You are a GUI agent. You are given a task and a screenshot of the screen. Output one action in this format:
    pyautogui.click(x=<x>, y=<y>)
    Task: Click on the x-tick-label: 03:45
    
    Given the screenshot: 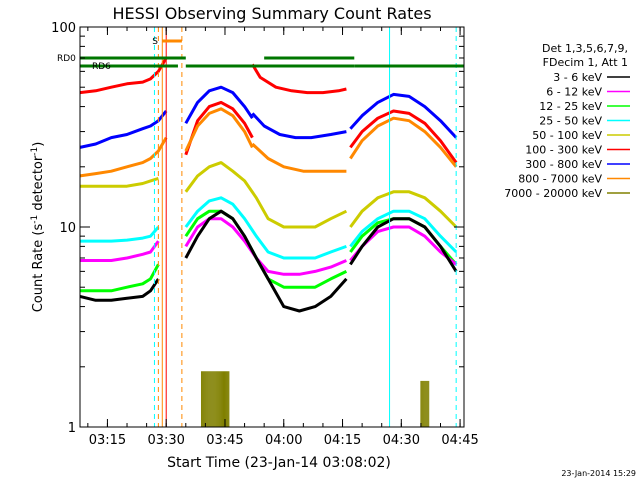 What is the action you would take?
    pyautogui.click(x=224, y=440)
    